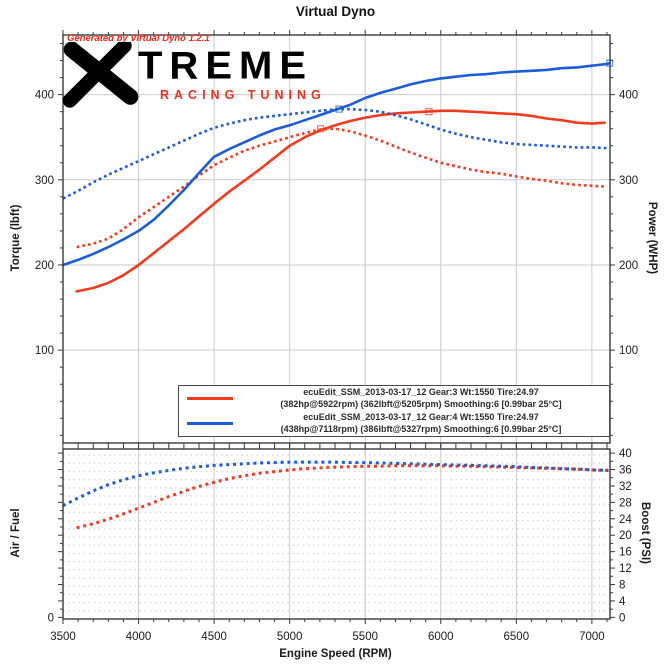  Describe the element at coordinates (429, 112) in the screenshot. I see `gear3-power-whp-peak-marker` at that location.